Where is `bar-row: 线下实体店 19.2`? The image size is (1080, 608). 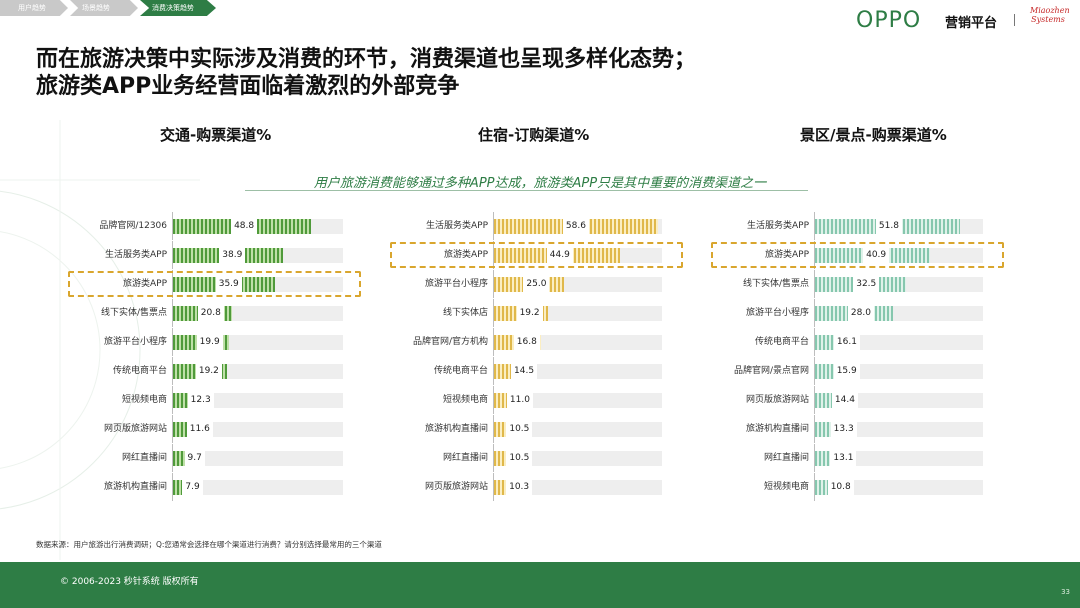
bar-row: 线下实体店 19.2 is located at coordinates (540, 313).